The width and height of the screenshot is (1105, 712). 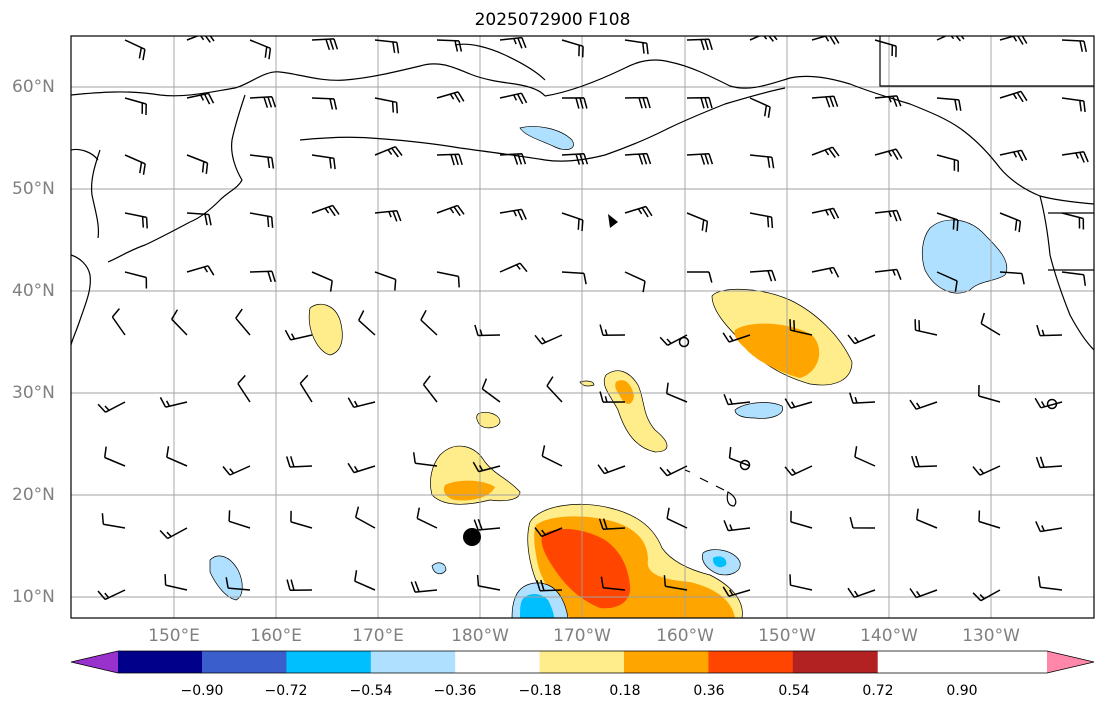 I want to click on colorbar-tick-label: 0.54, so click(x=794, y=691).